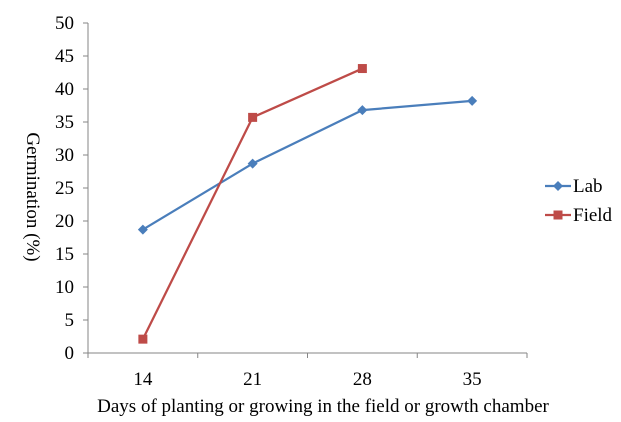  What do you see at coordinates (64, 56) in the screenshot?
I see `y-tick-label: 45` at bounding box center [64, 56].